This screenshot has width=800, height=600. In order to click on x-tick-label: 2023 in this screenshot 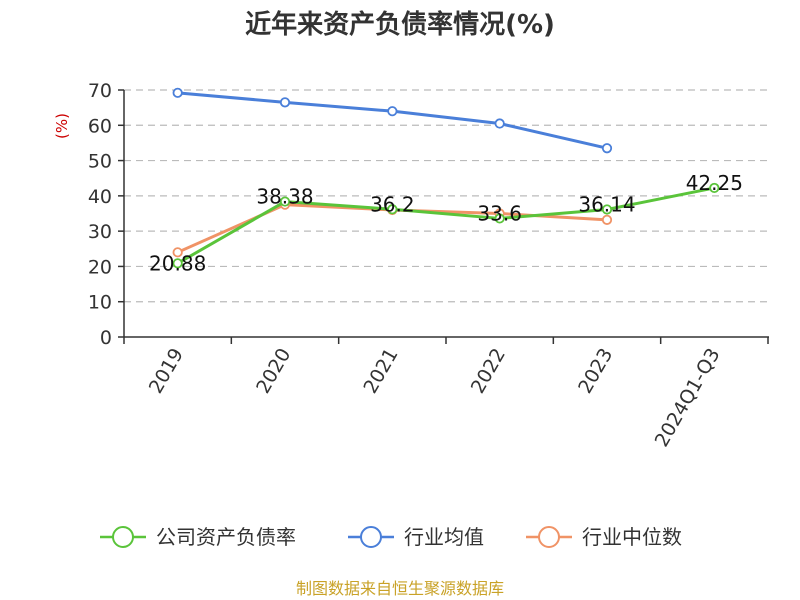, I will do `click(595, 371)`.